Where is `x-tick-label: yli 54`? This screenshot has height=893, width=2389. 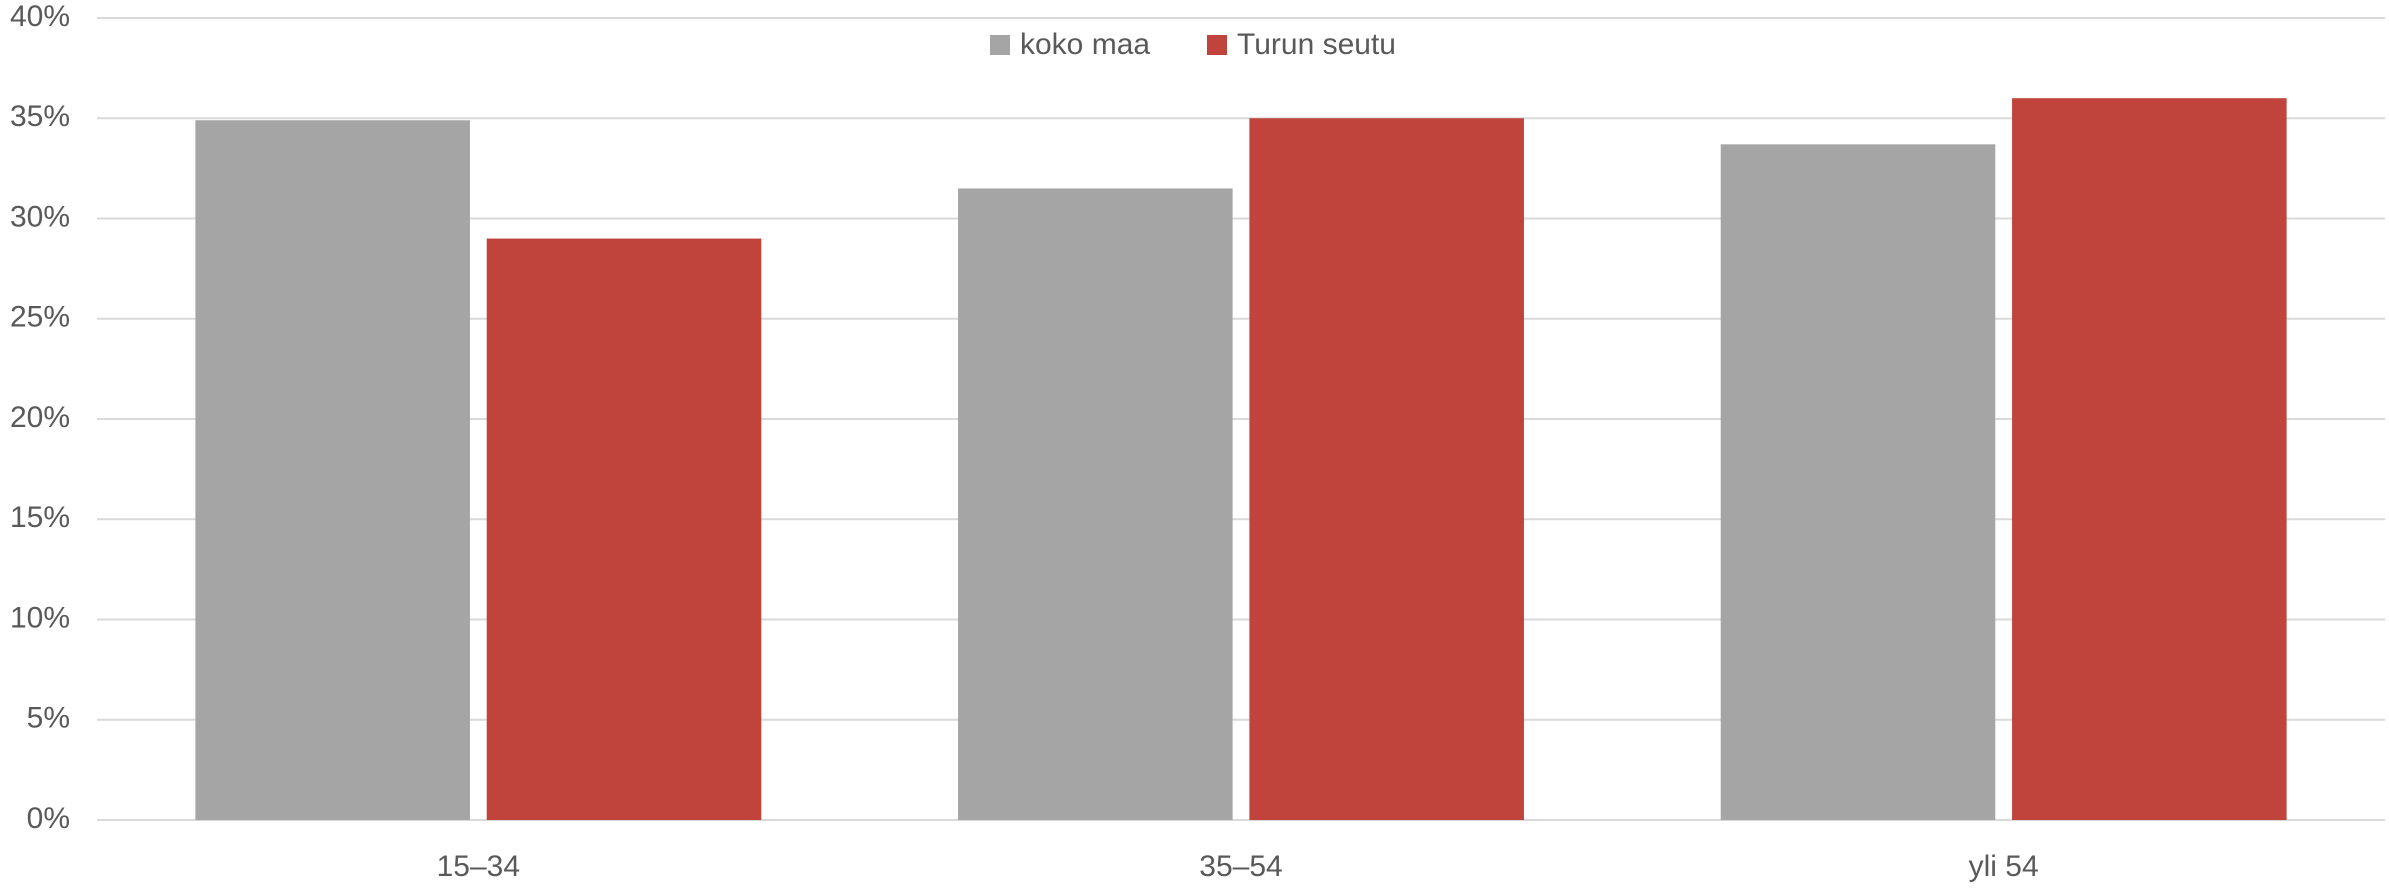
x-tick-label: yli 54 is located at coordinates (2004, 866).